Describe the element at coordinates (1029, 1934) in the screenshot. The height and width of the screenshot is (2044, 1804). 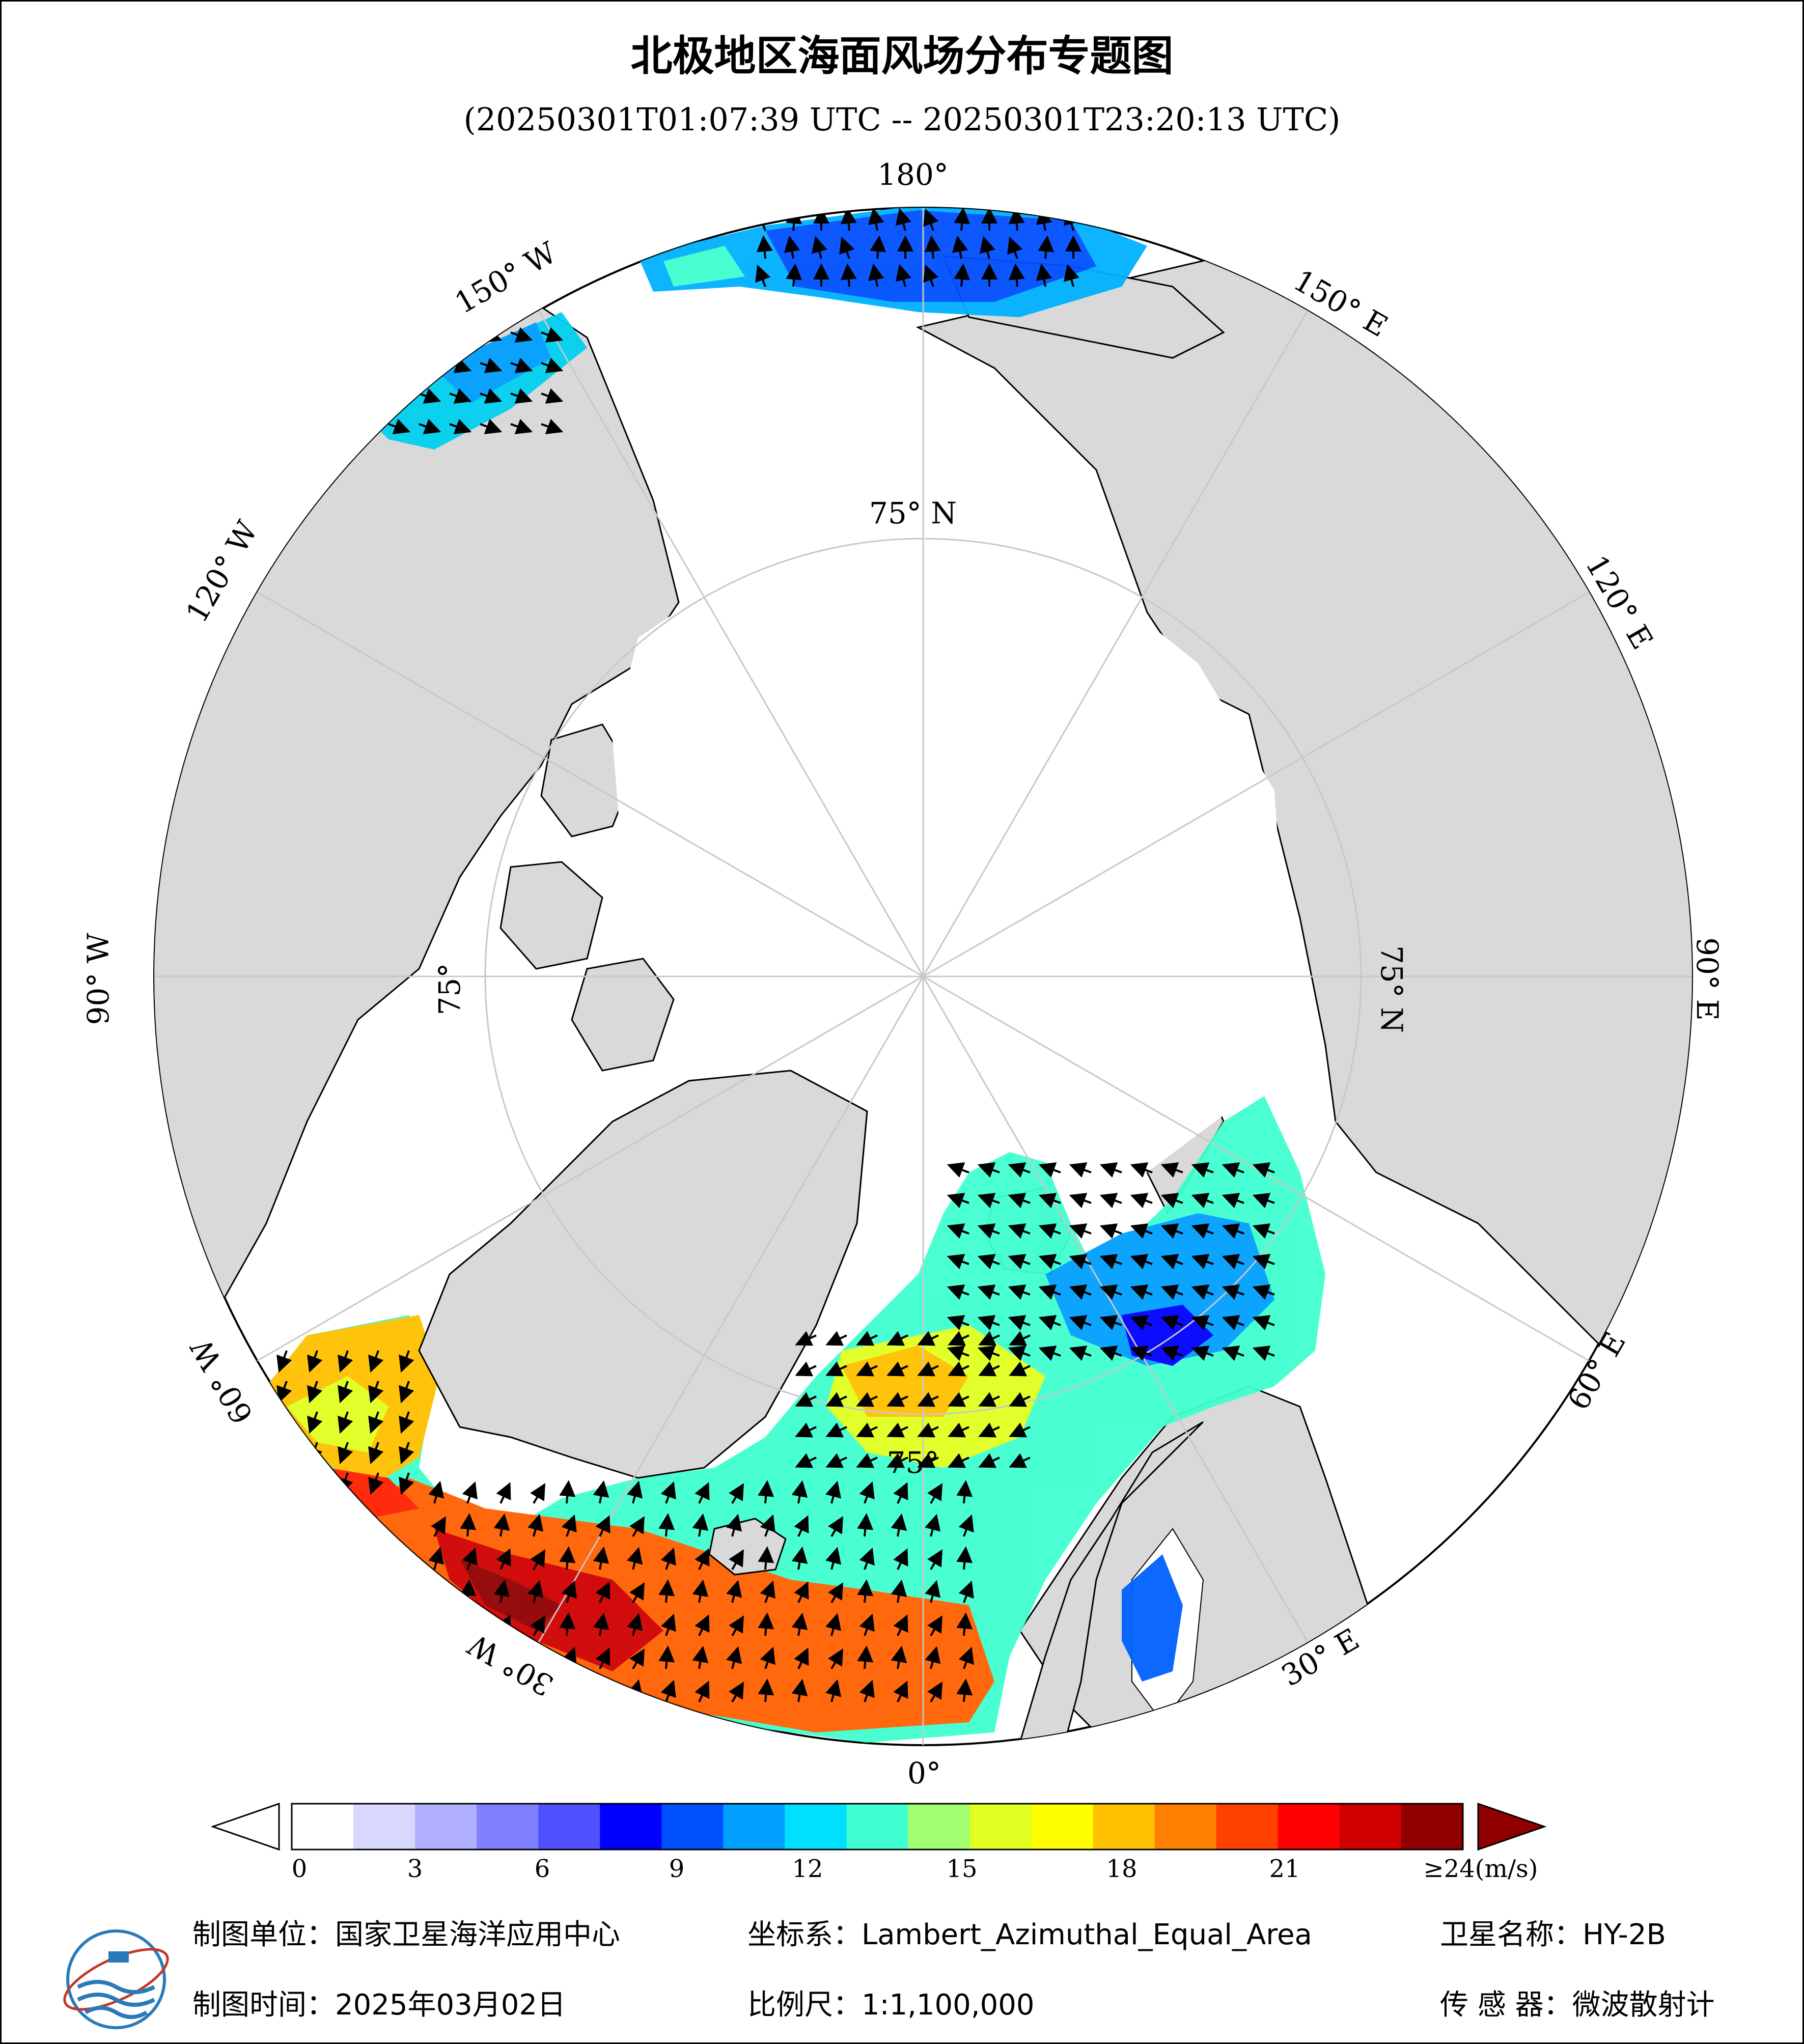
I see `footer-coord-system: 坐标系：Lambert_Azimuthal_Equal_Area` at that location.